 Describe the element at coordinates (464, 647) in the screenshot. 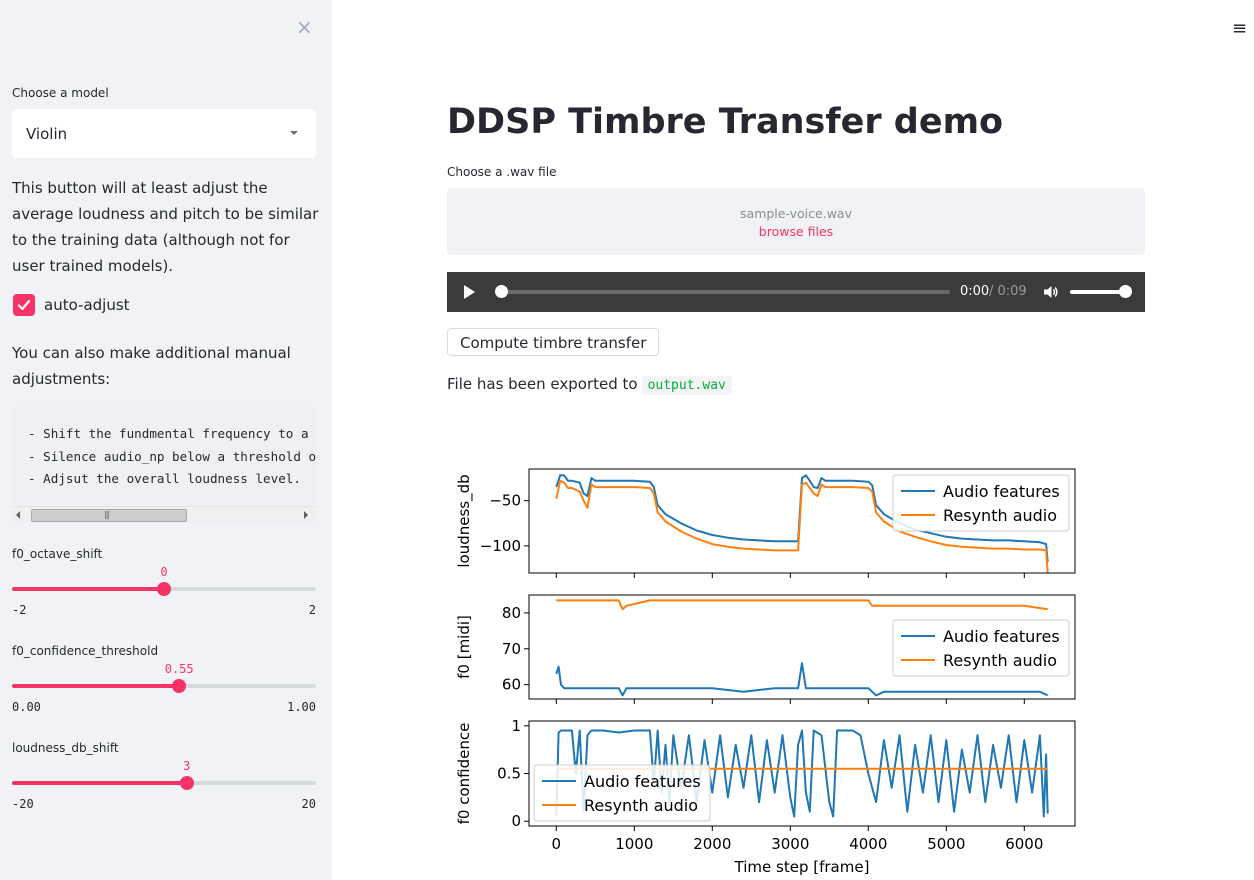

I see `y-axis-label: f0 [midi]` at that location.